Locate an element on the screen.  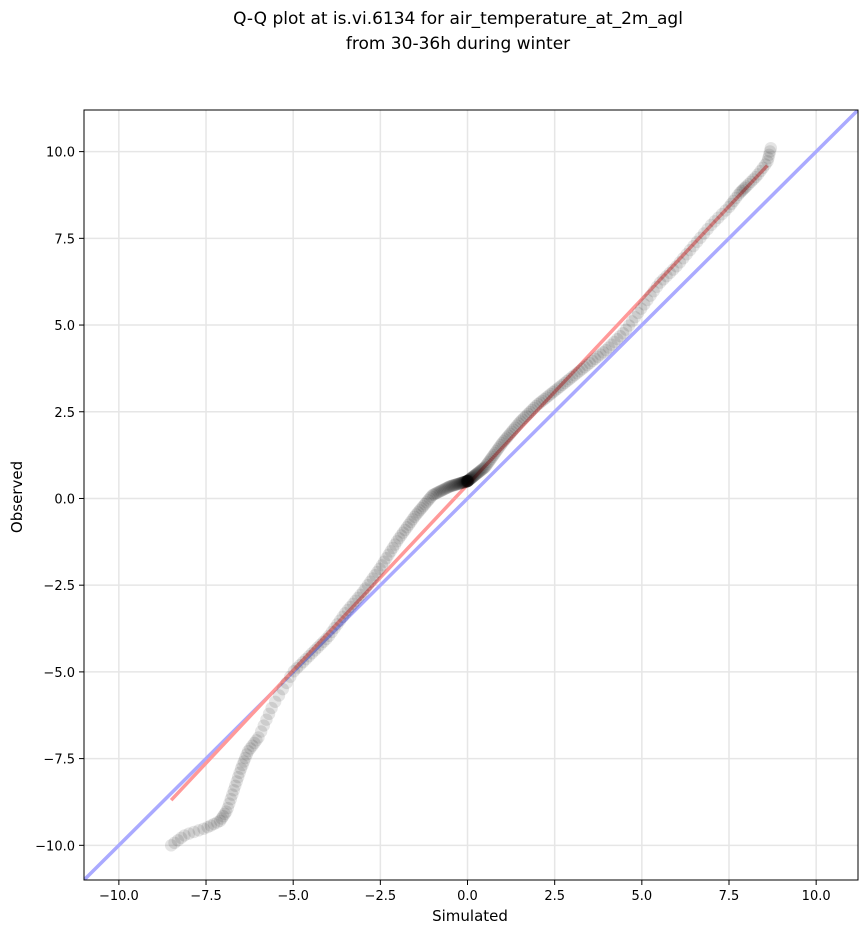
x-ticks: −10.0 −7.5 −5.0 −2.5 0.0 2.5 5.0 7.5 10.0 is located at coordinates (465, 892).